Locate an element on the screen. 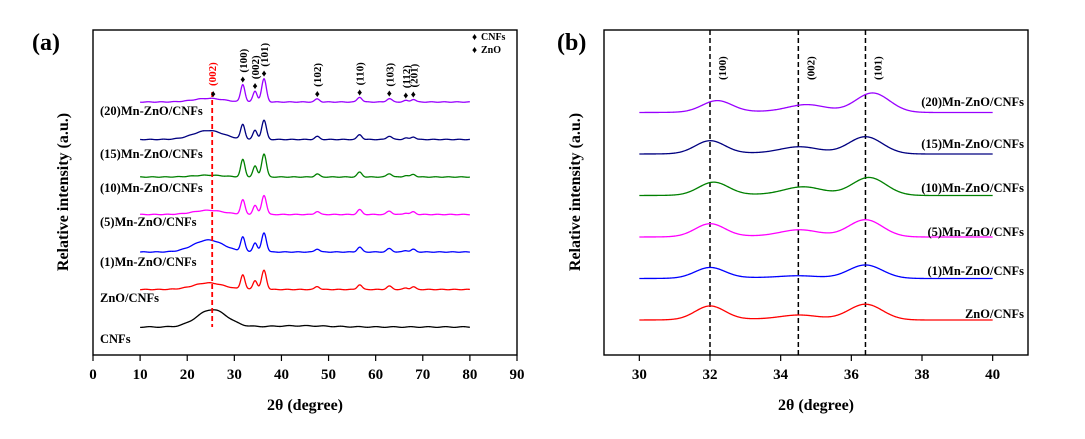  panel-a-series-label: (15)Mn-ZnO/CNFs is located at coordinates (151, 154).